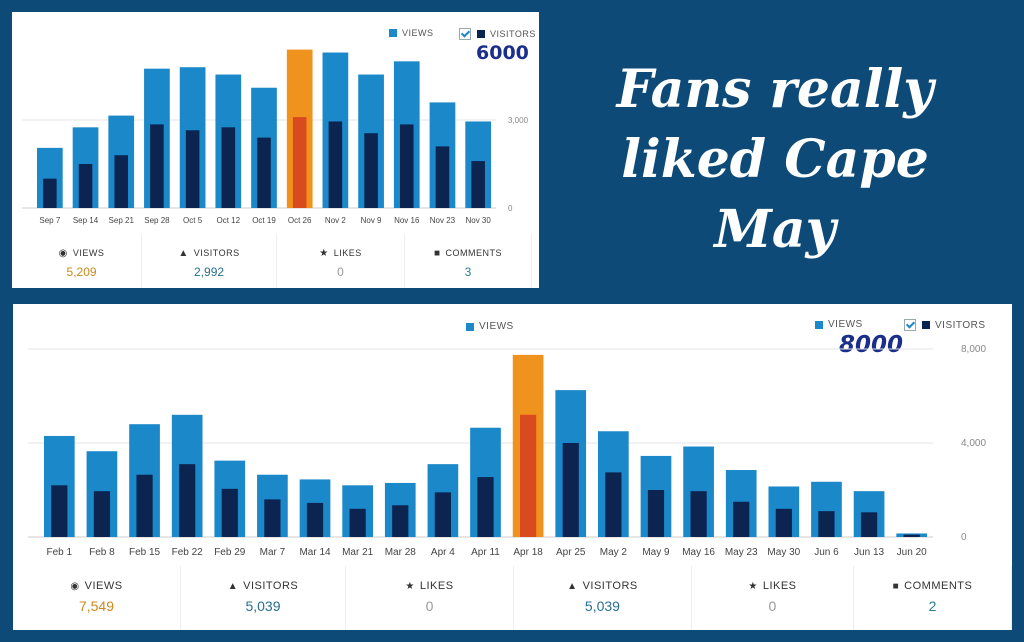 The height and width of the screenshot is (642, 1024). I want to click on stat-value: 5,209, so click(81, 272).